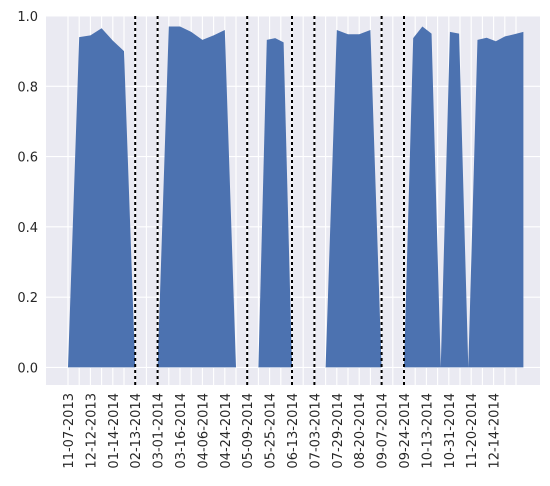 The width and height of the screenshot is (550, 486). I want to click on y-axis-ticks: 0.0 0.2 0.4 0.6 0.8 1.0, so click(27, 193).